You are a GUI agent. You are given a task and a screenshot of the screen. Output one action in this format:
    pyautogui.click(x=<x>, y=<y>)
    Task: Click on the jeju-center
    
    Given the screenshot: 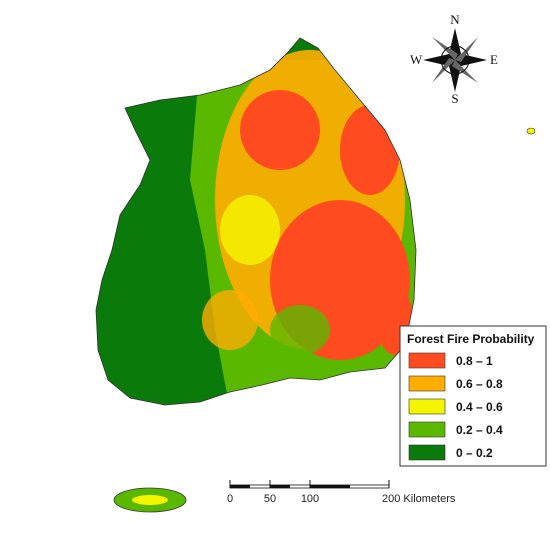 What is the action you would take?
    pyautogui.click(x=150, y=500)
    